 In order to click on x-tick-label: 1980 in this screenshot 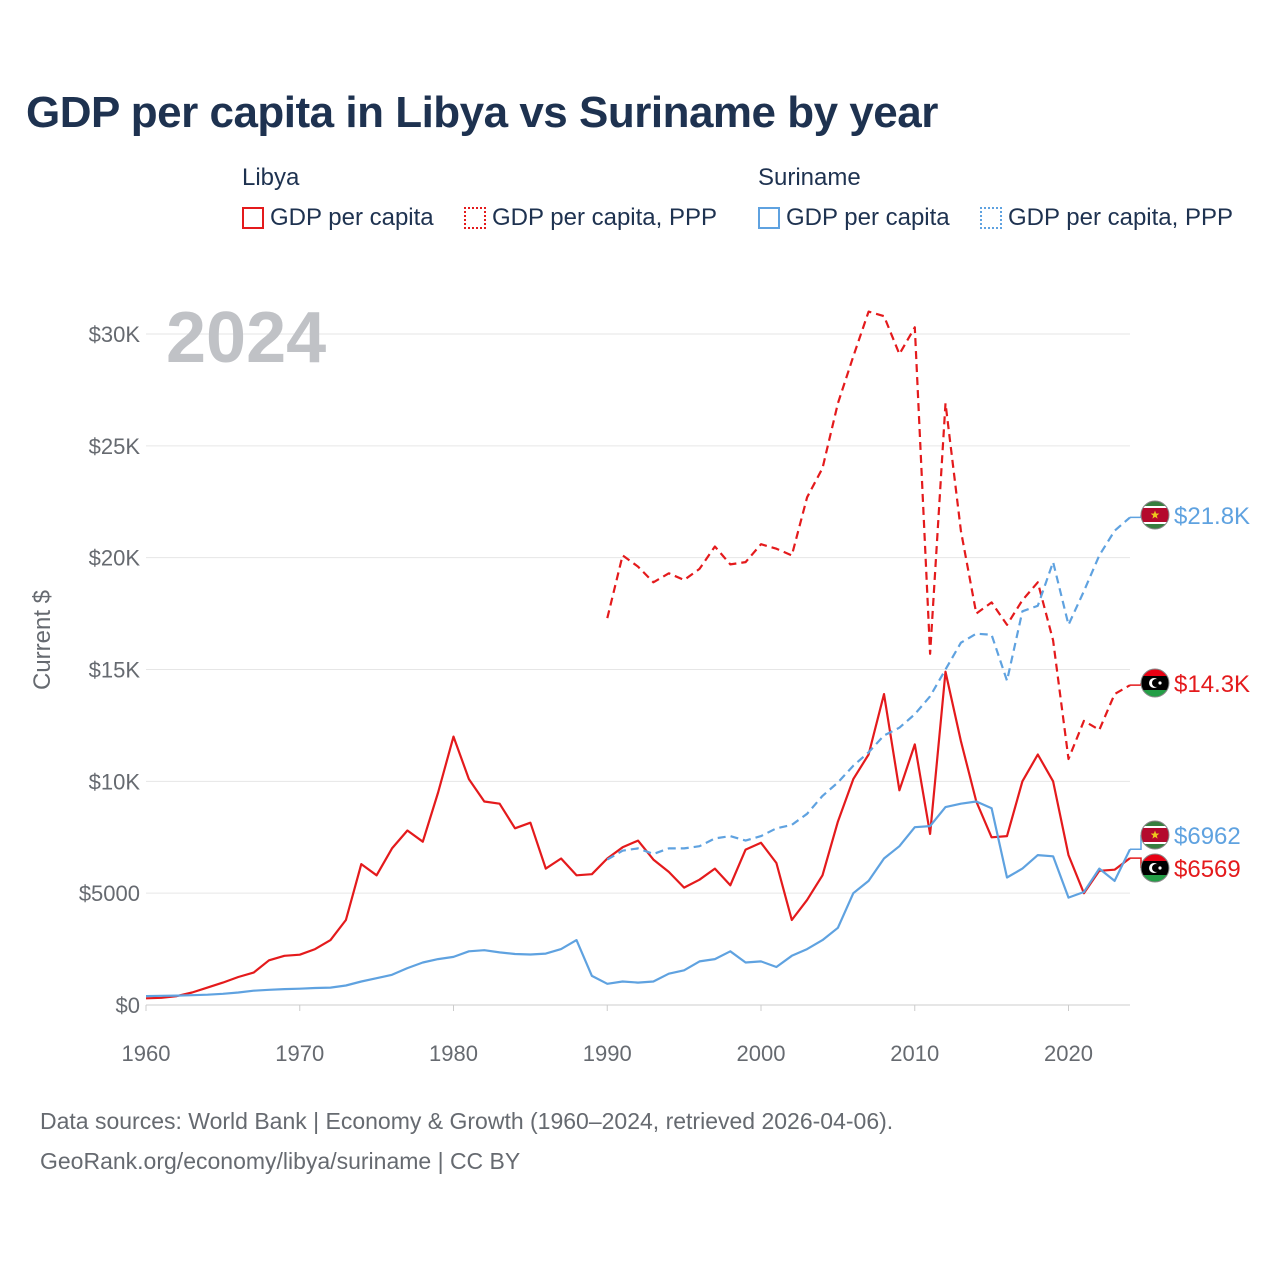, I will do `click(453, 1053)`.